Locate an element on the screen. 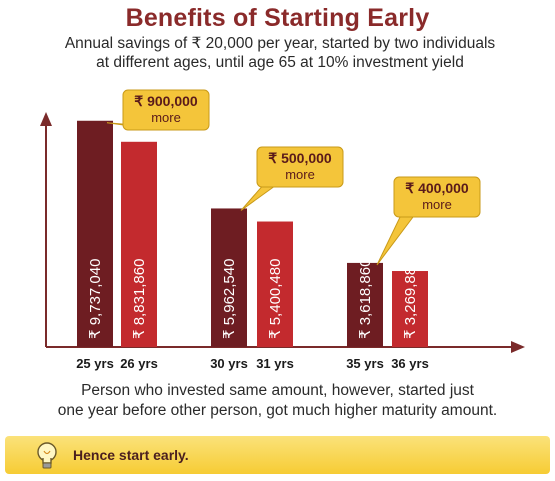 The width and height of the screenshot is (555, 481). x-tick-label: 36 yrs is located at coordinates (410, 363).